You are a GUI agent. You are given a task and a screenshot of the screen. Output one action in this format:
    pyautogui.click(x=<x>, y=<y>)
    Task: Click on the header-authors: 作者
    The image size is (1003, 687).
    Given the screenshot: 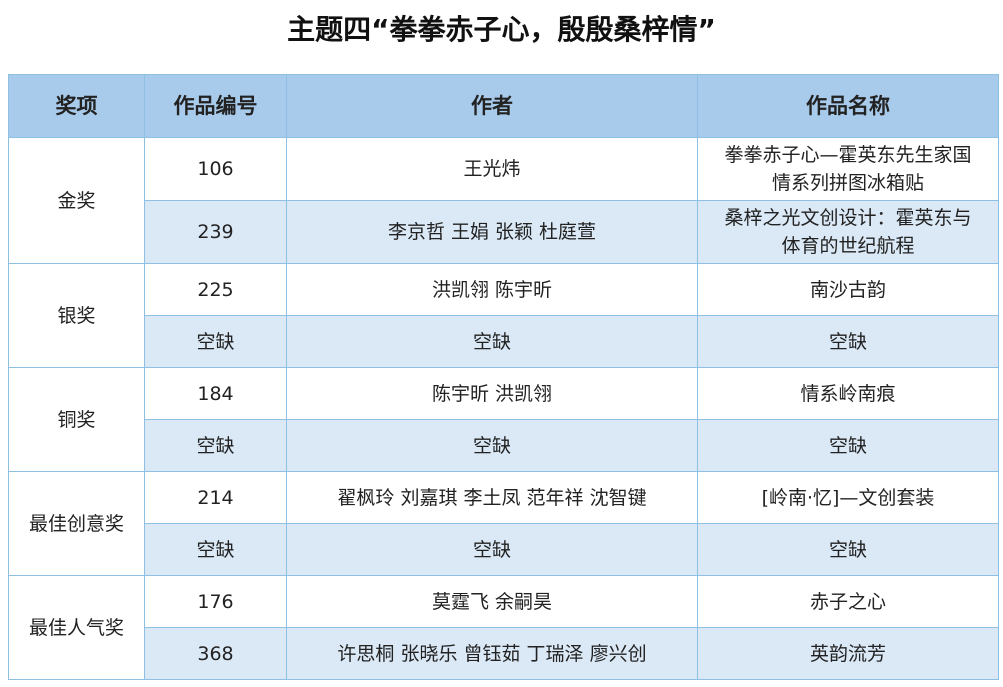 What is the action you would take?
    pyautogui.click(x=492, y=106)
    